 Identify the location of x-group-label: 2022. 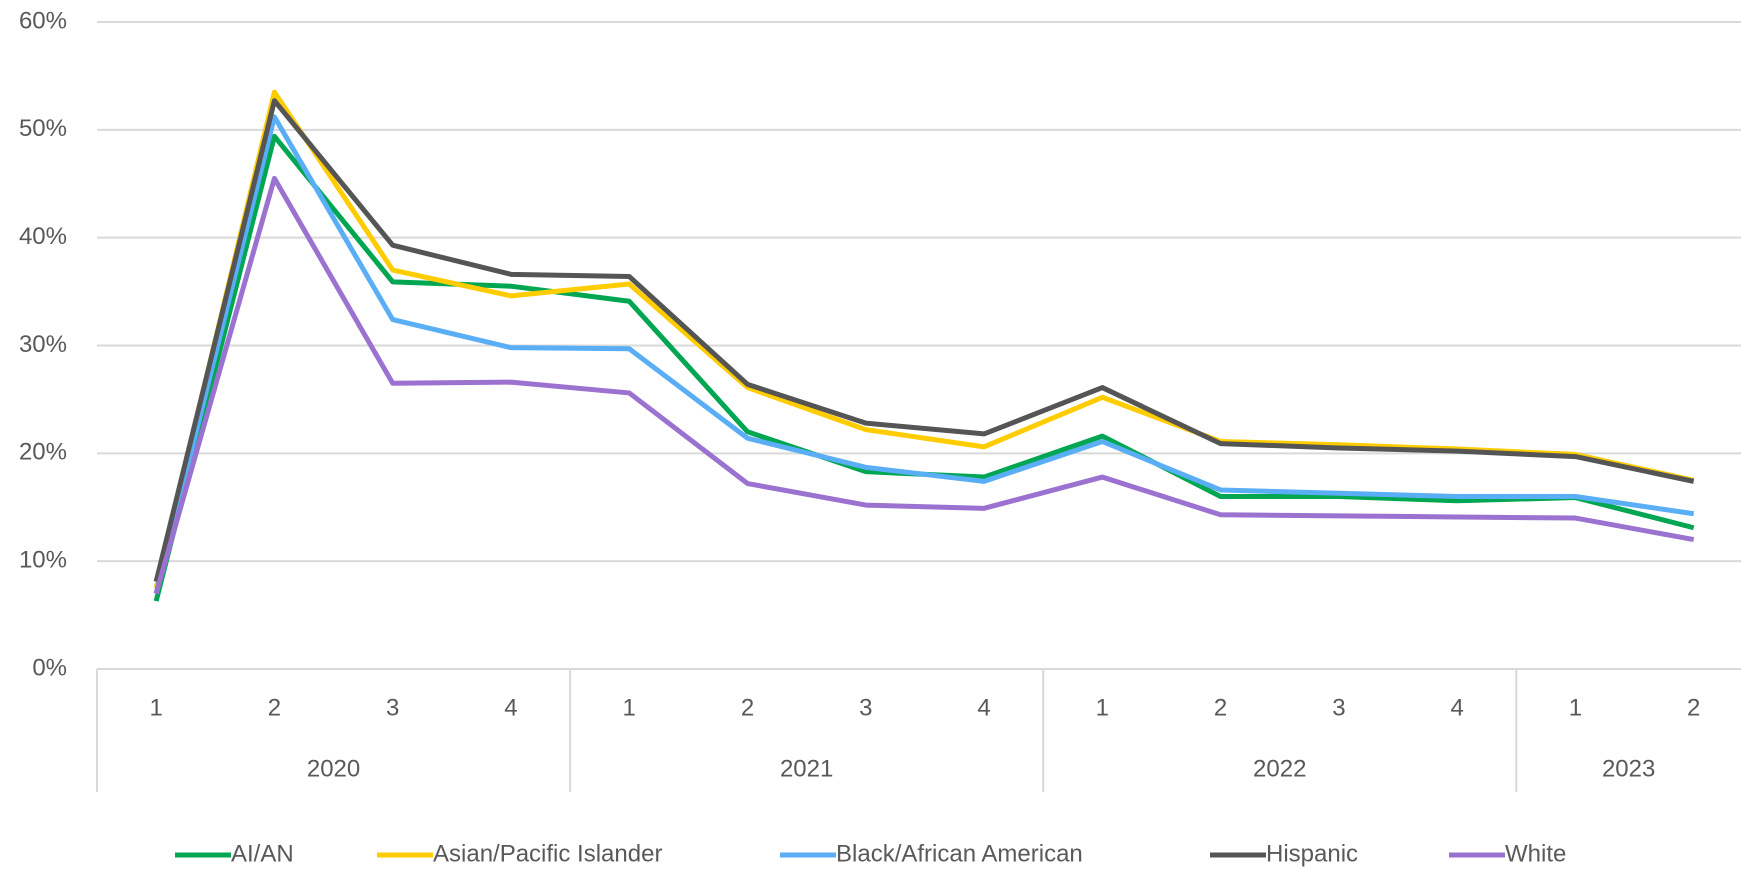
(1279, 768).